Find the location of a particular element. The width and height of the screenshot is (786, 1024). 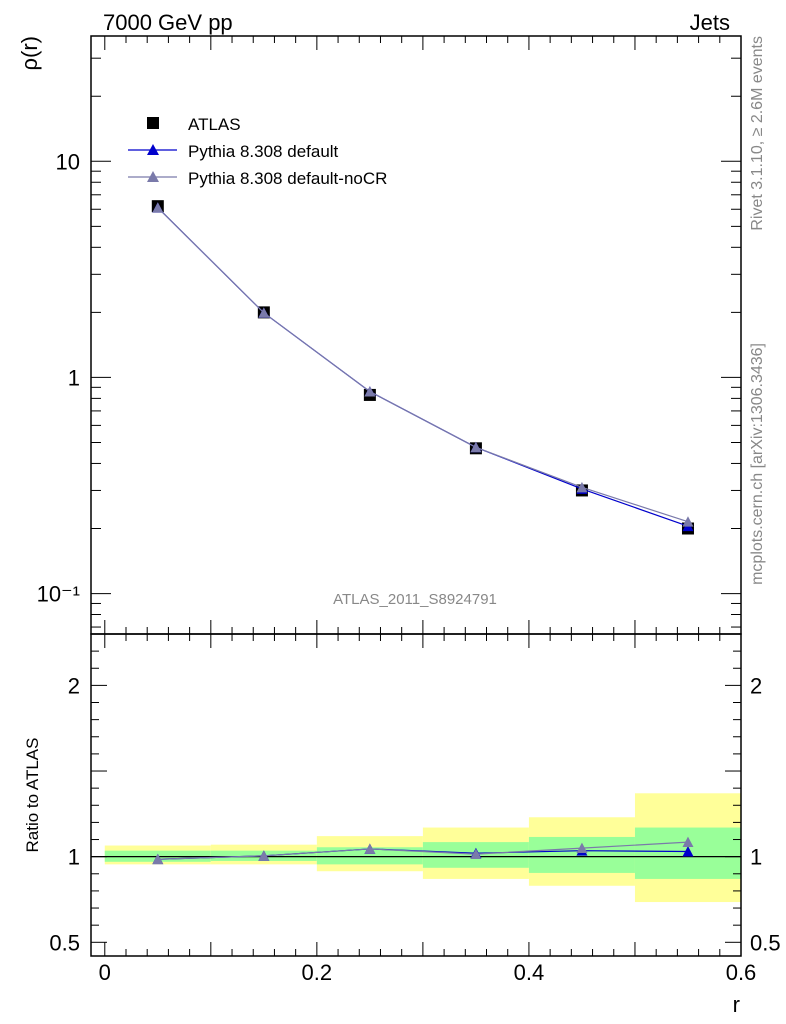

ratio-y-tick-label-right: 1 is located at coordinates (756, 857).